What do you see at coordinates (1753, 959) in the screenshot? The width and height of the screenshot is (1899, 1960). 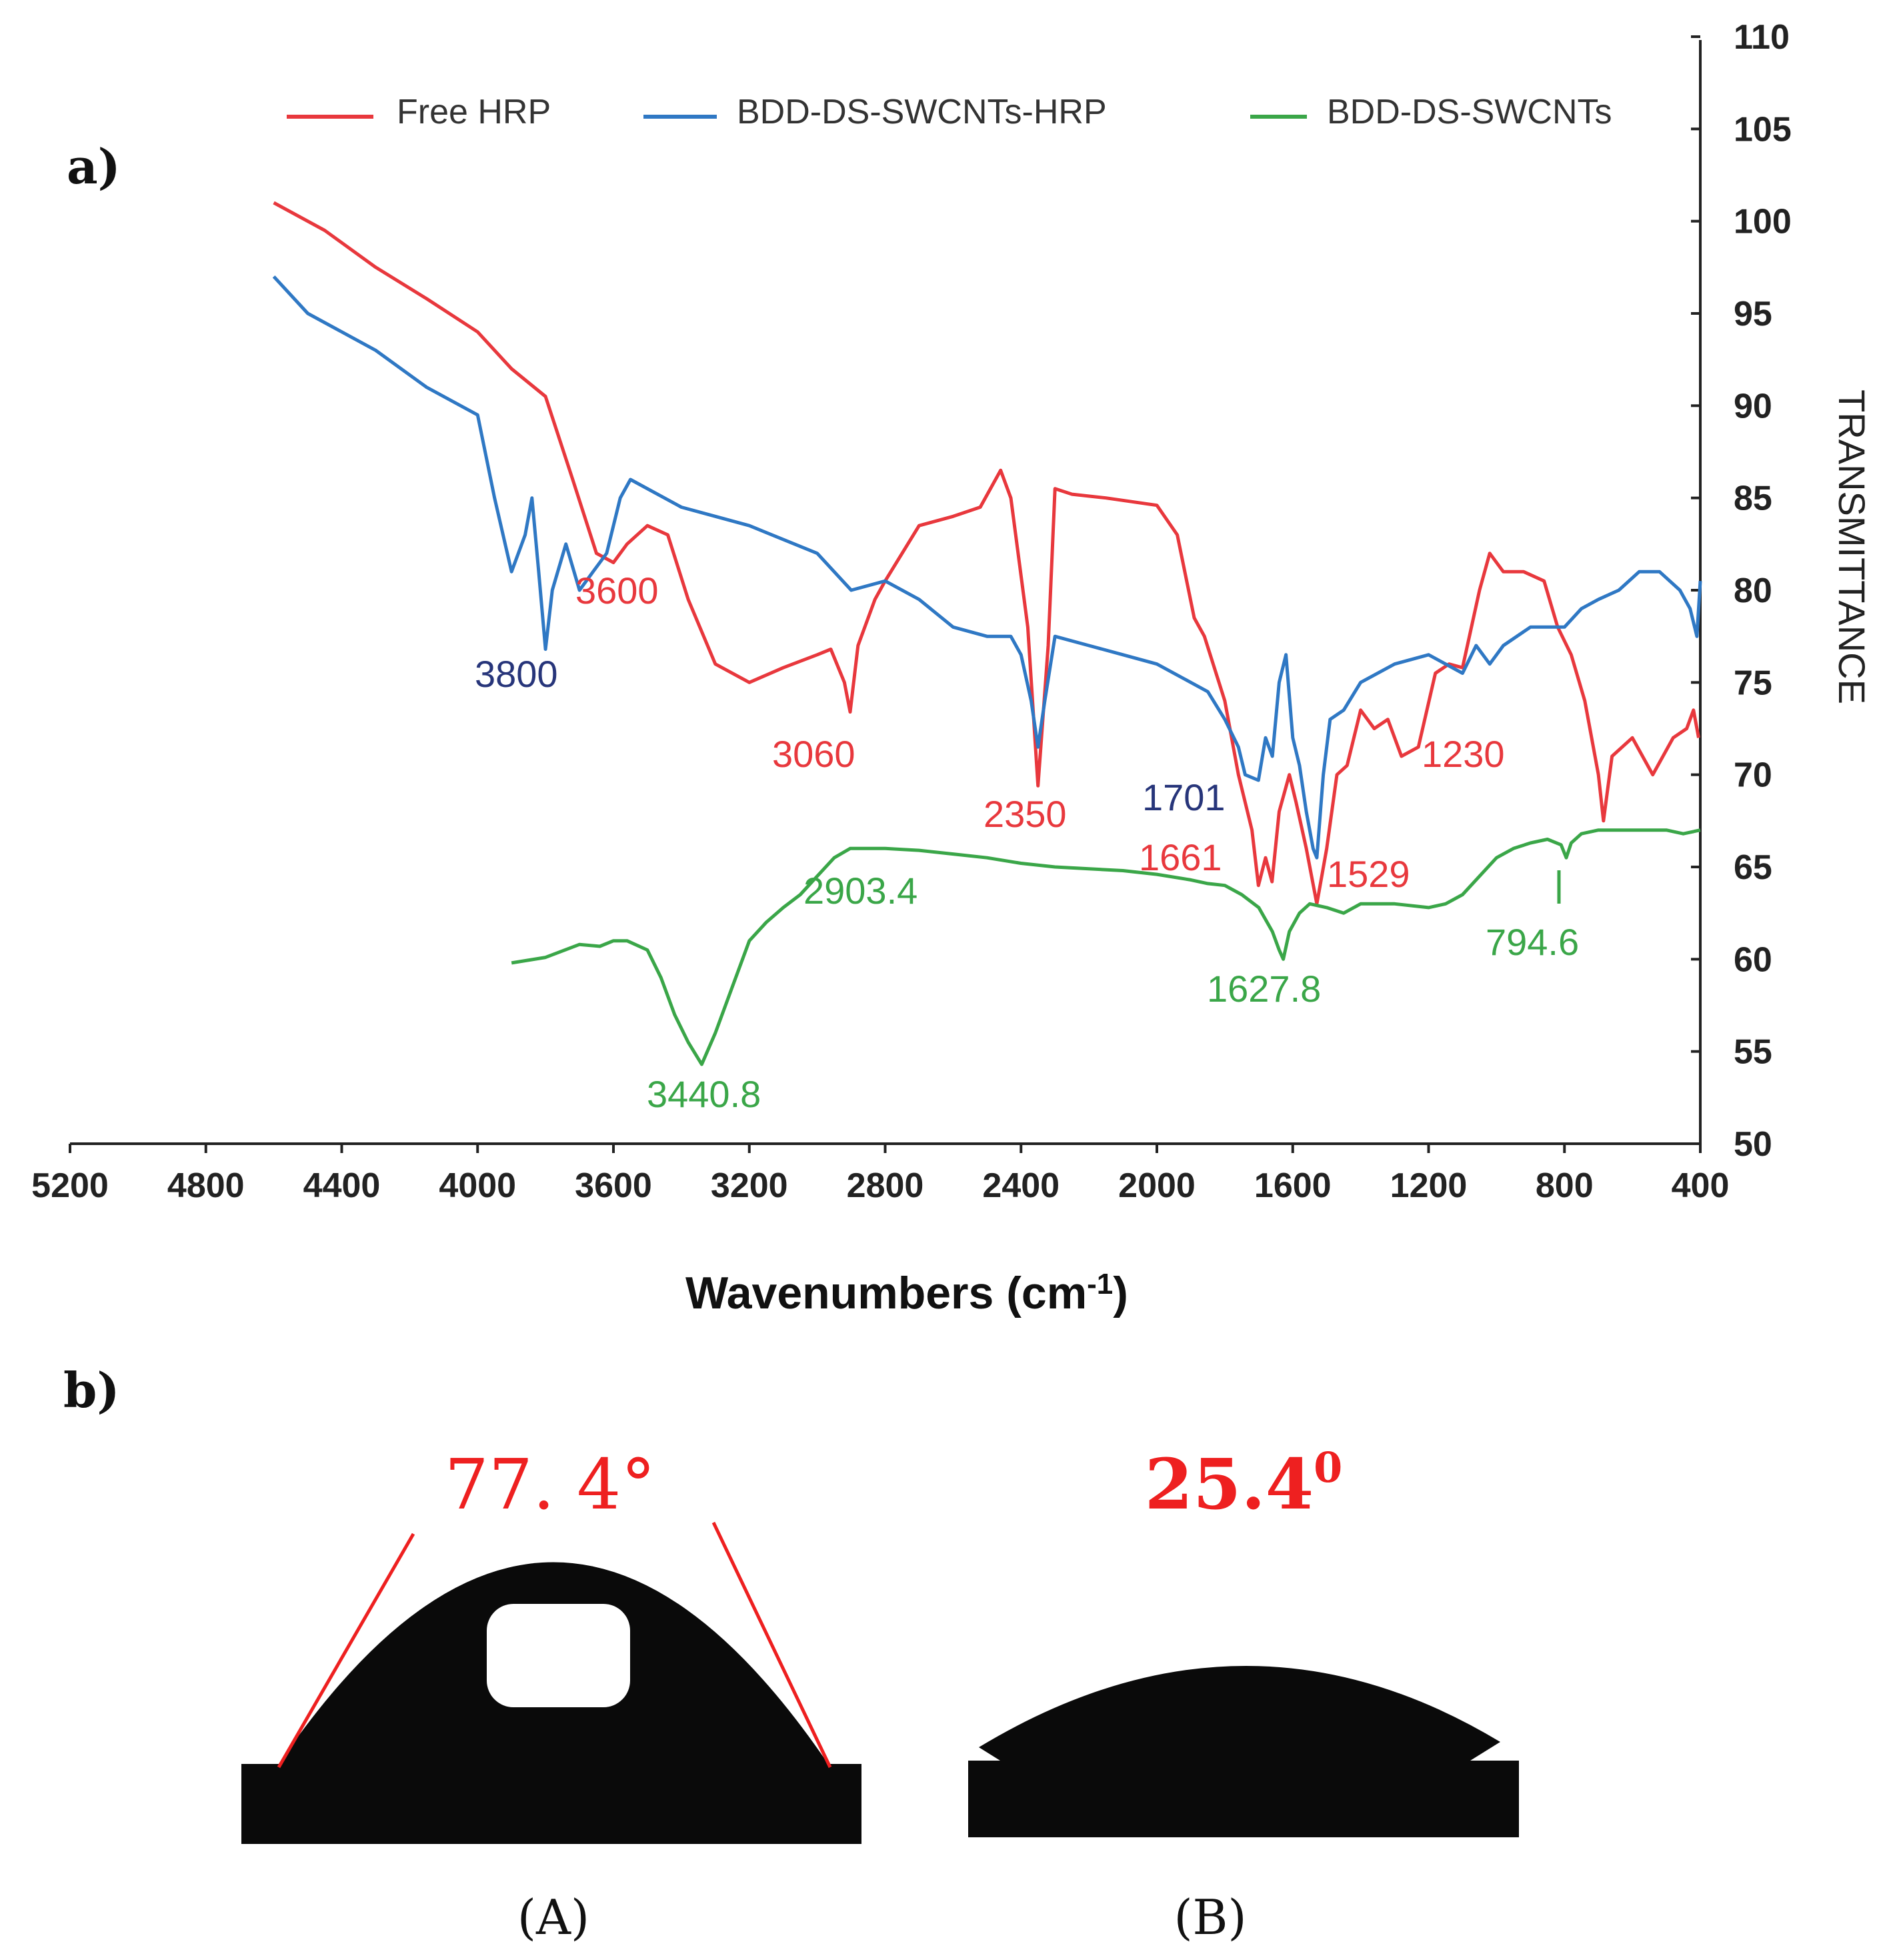 I see `y-tick-label: 60` at bounding box center [1753, 959].